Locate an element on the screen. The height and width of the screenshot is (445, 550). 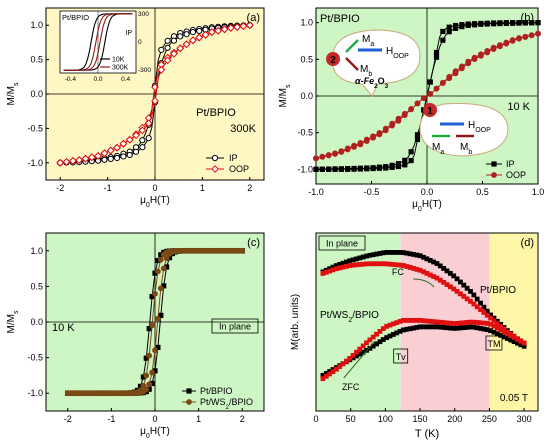
y-tick-label: 0.0 is located at coordinates (36, 94).